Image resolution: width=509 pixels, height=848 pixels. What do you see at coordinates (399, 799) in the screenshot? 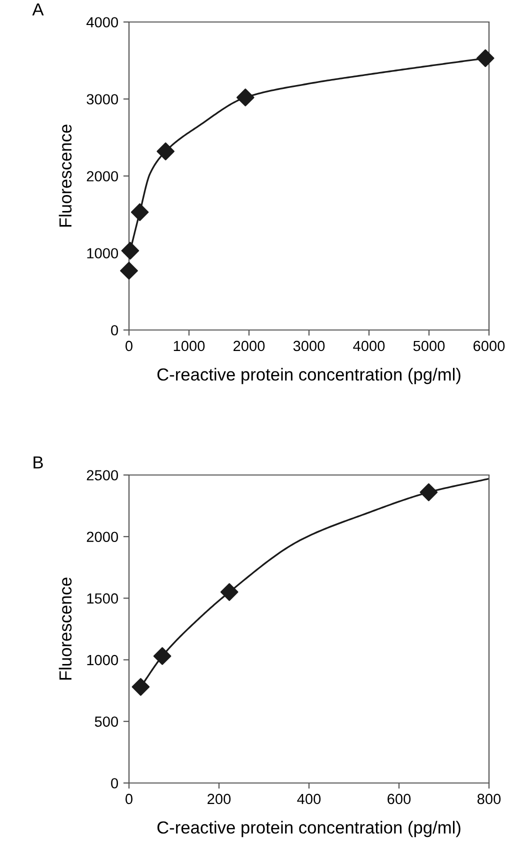
I see `x-tick-label: 600` at bounding box center [399, 799].